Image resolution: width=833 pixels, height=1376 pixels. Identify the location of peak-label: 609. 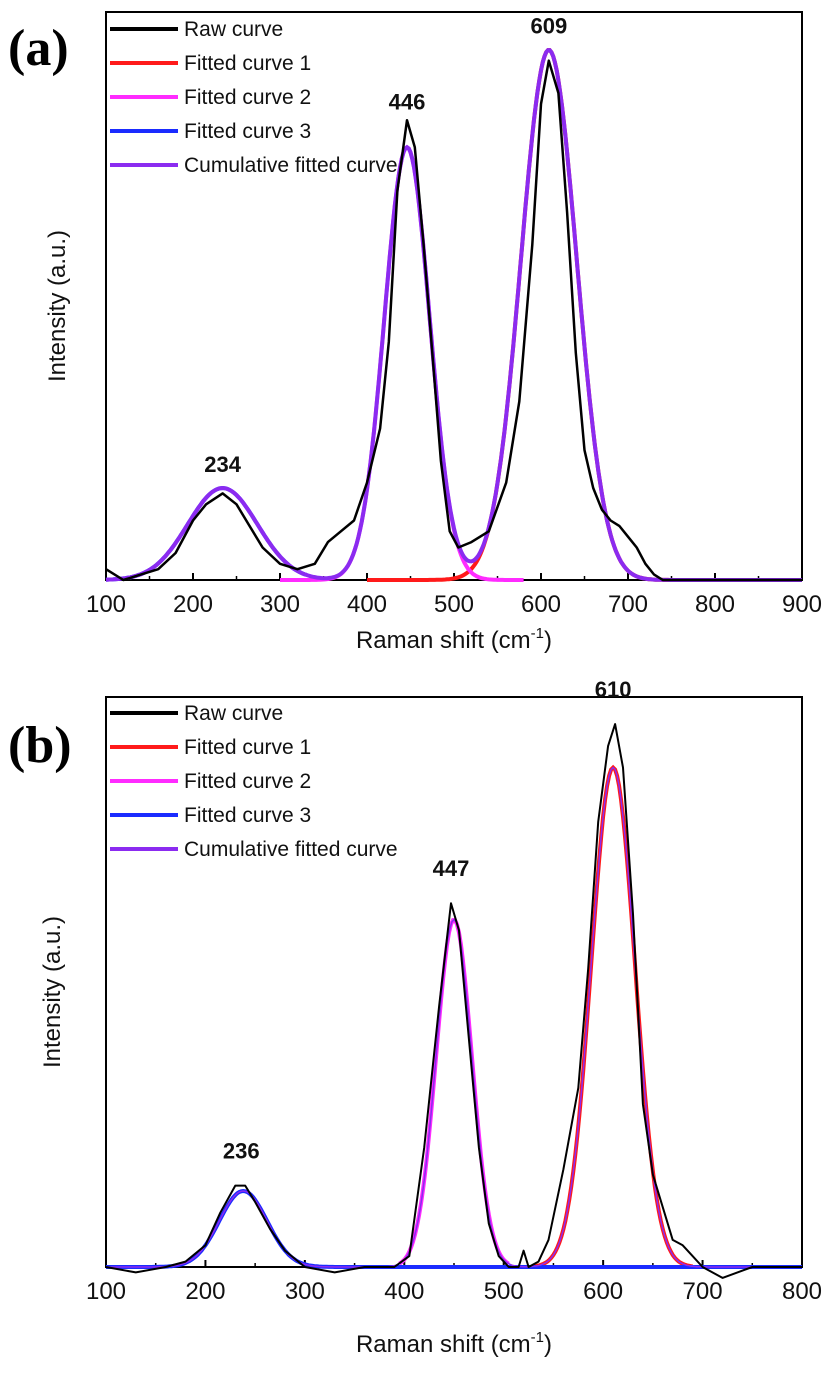
(548, 26).